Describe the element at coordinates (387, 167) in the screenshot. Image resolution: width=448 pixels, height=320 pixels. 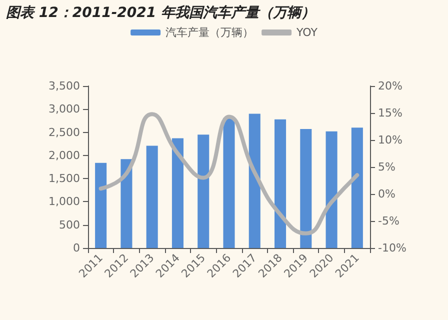
I see `y2-tick-label: 5%` at that location.